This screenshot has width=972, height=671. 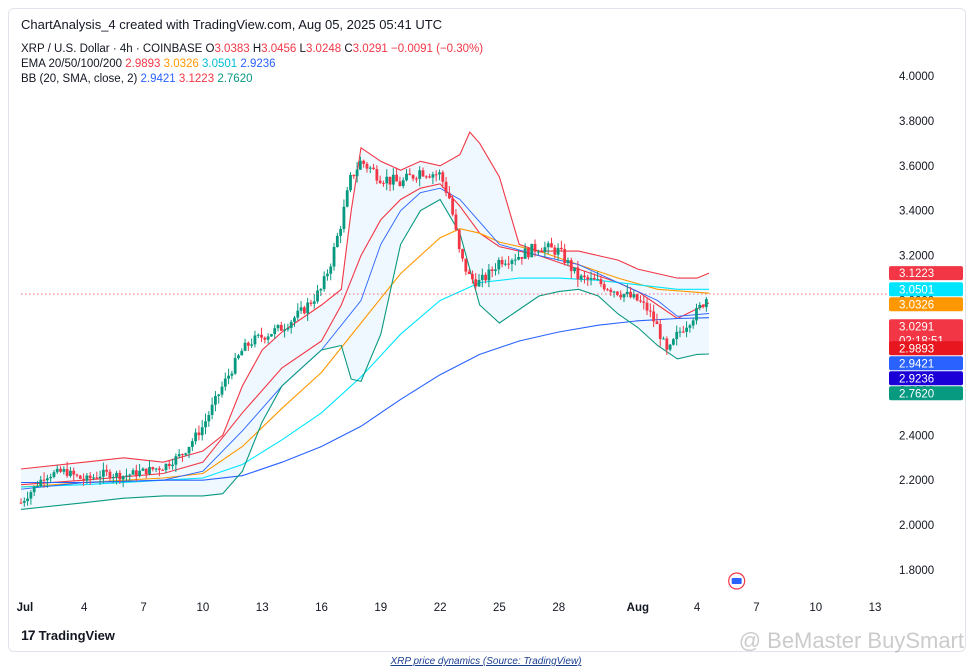 What do you see at coordinates (486, 661) in the screenshot?
I see `image-caption: XRP price dynamics (Source: TradingView)` at bounding box center [486, 661].